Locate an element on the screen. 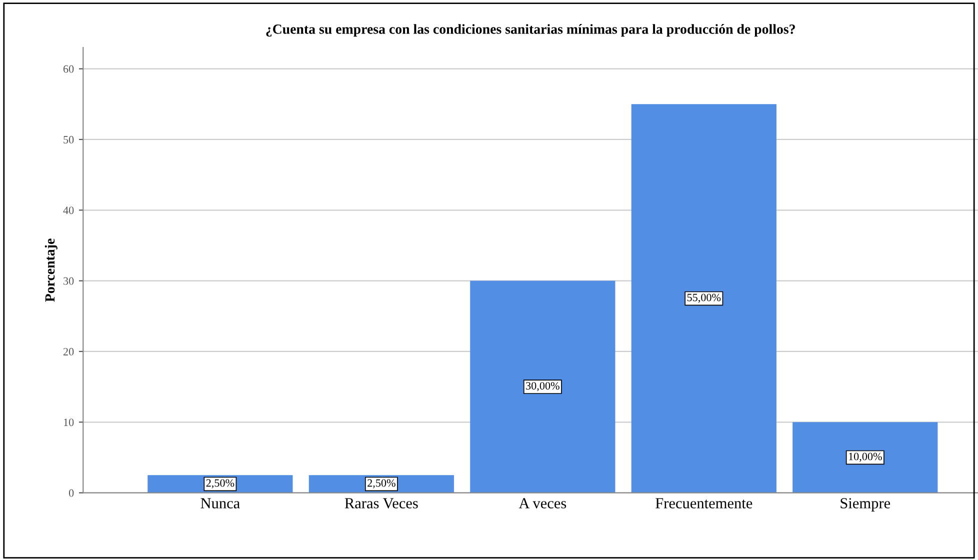 This screenshot has height=560, width=978. x-tick-label: Nunca is located at coordinates (220, 503).